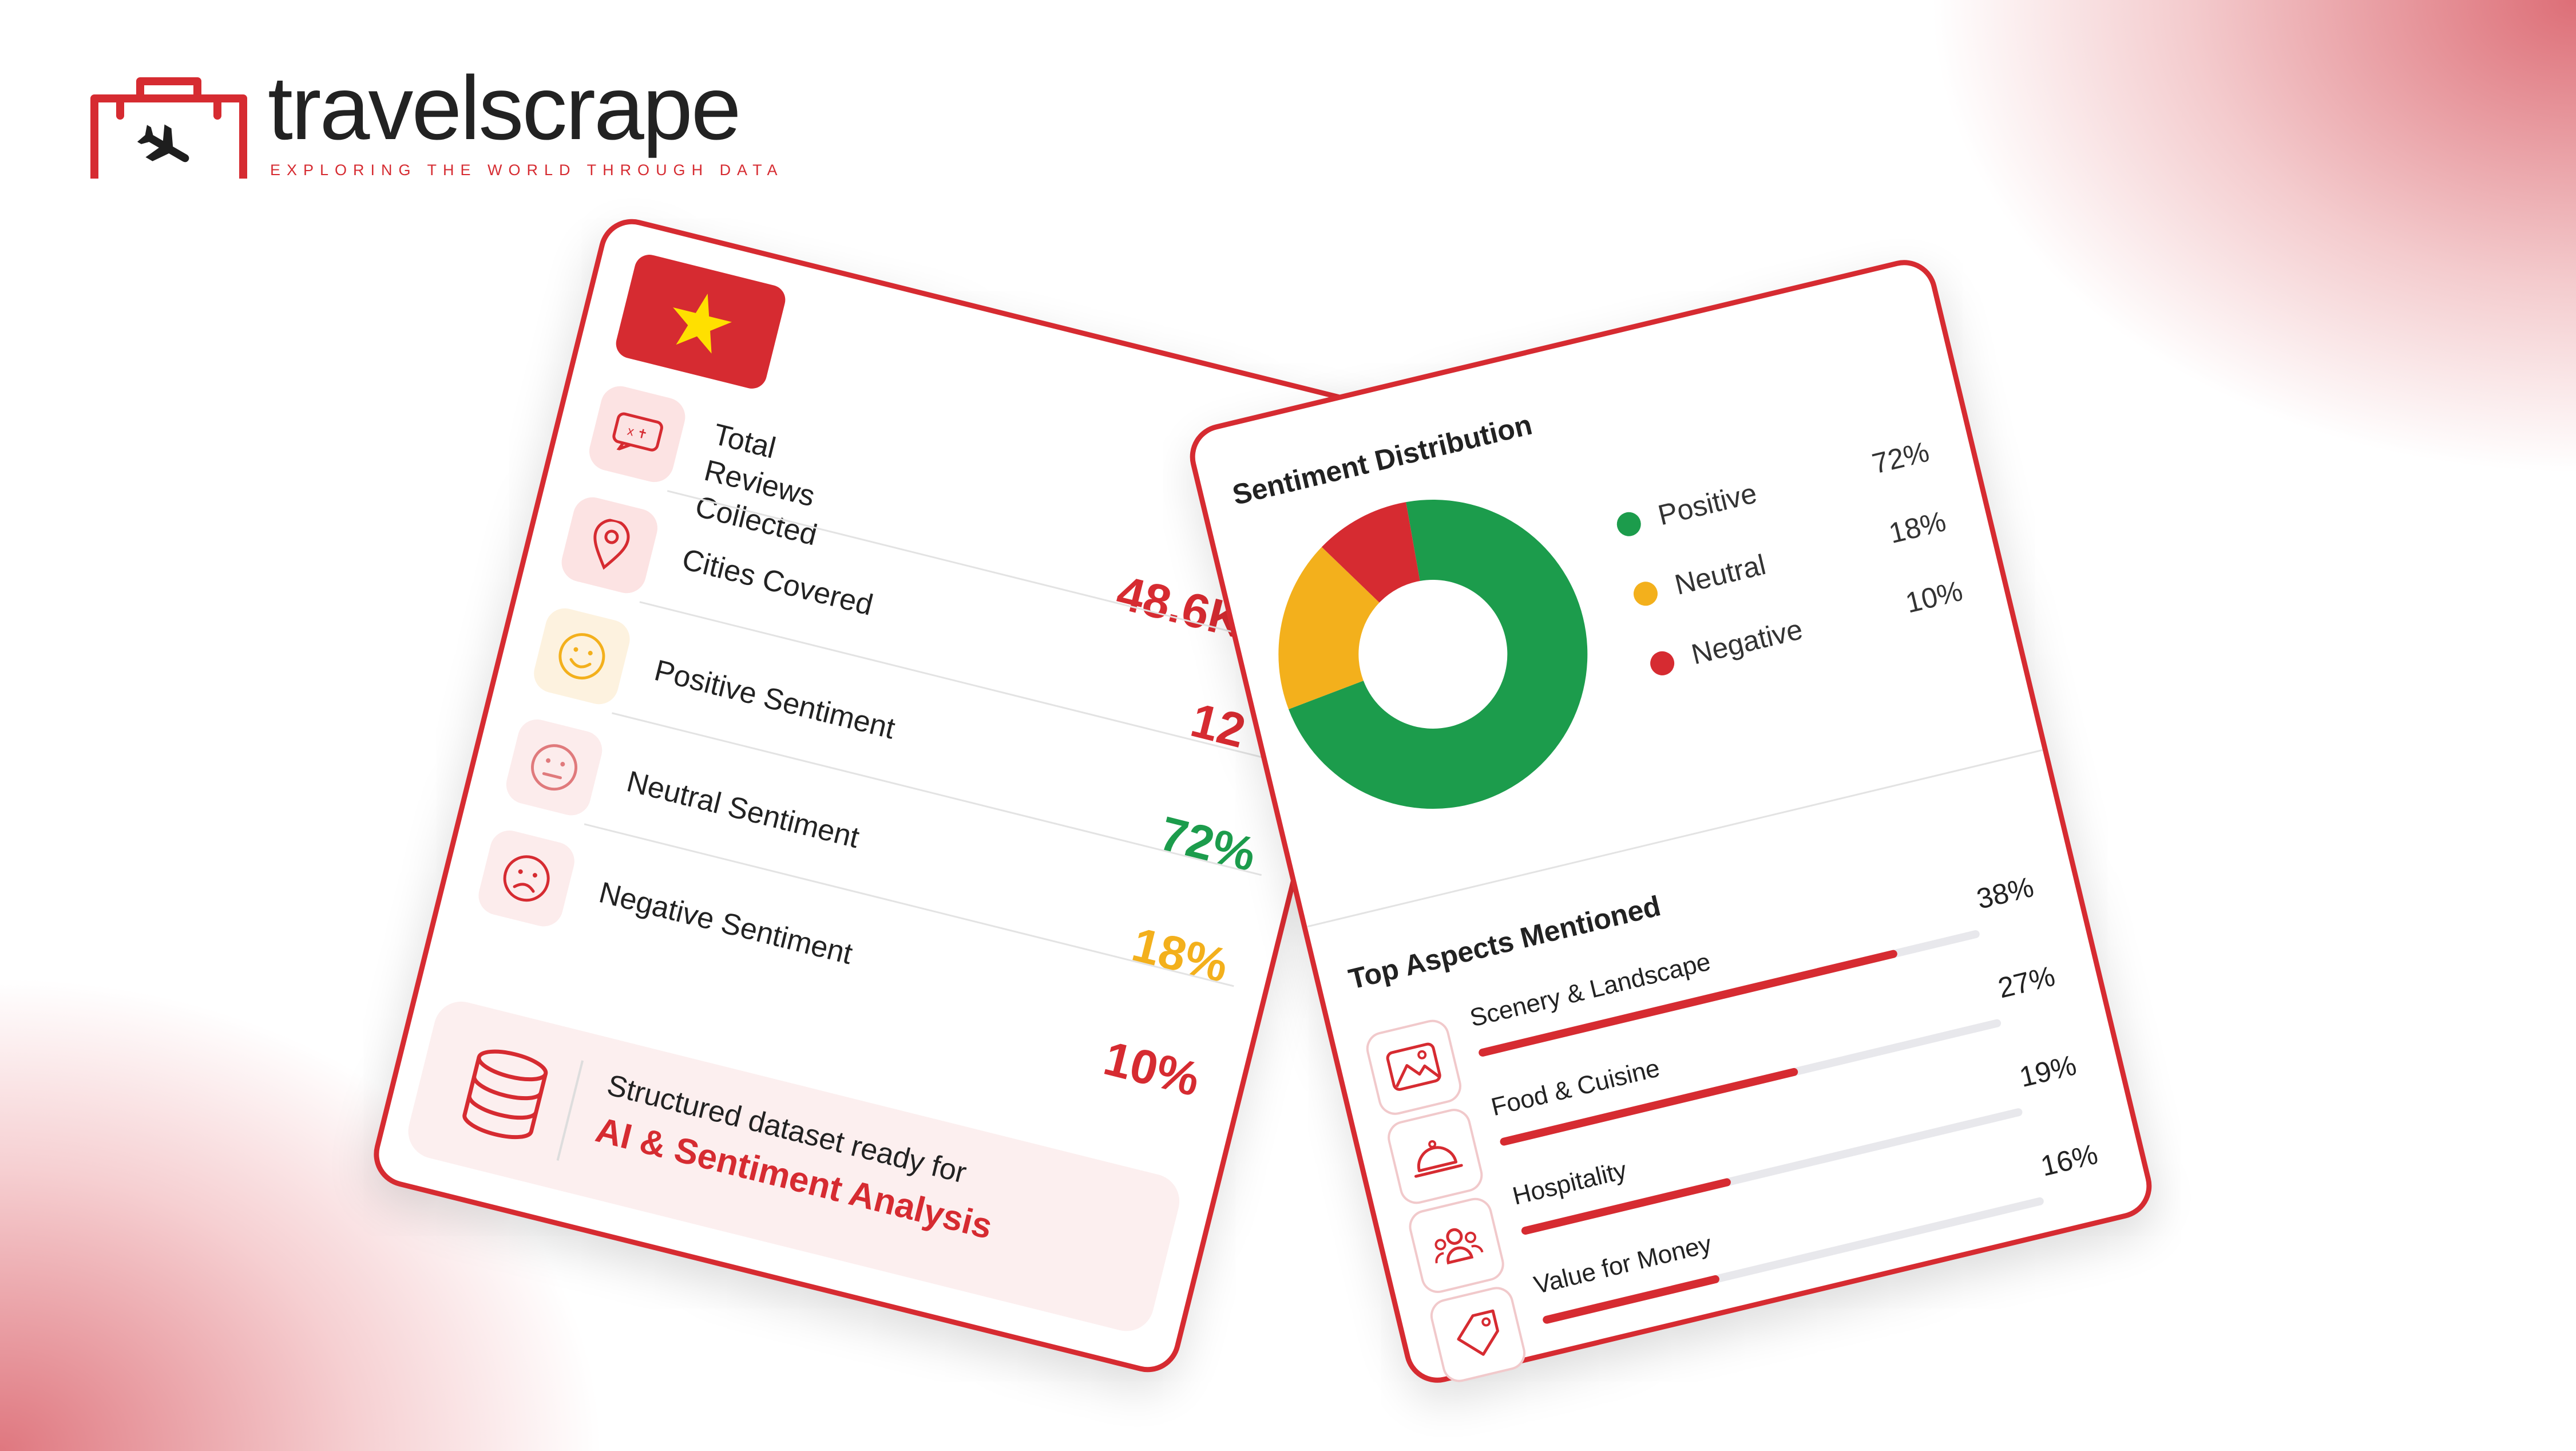 The height and width of the screenshot is (1451, 2576). Describe the element at coordinates (1708, 504) in the screenshot. I see `legend-name: Positive` at that location.